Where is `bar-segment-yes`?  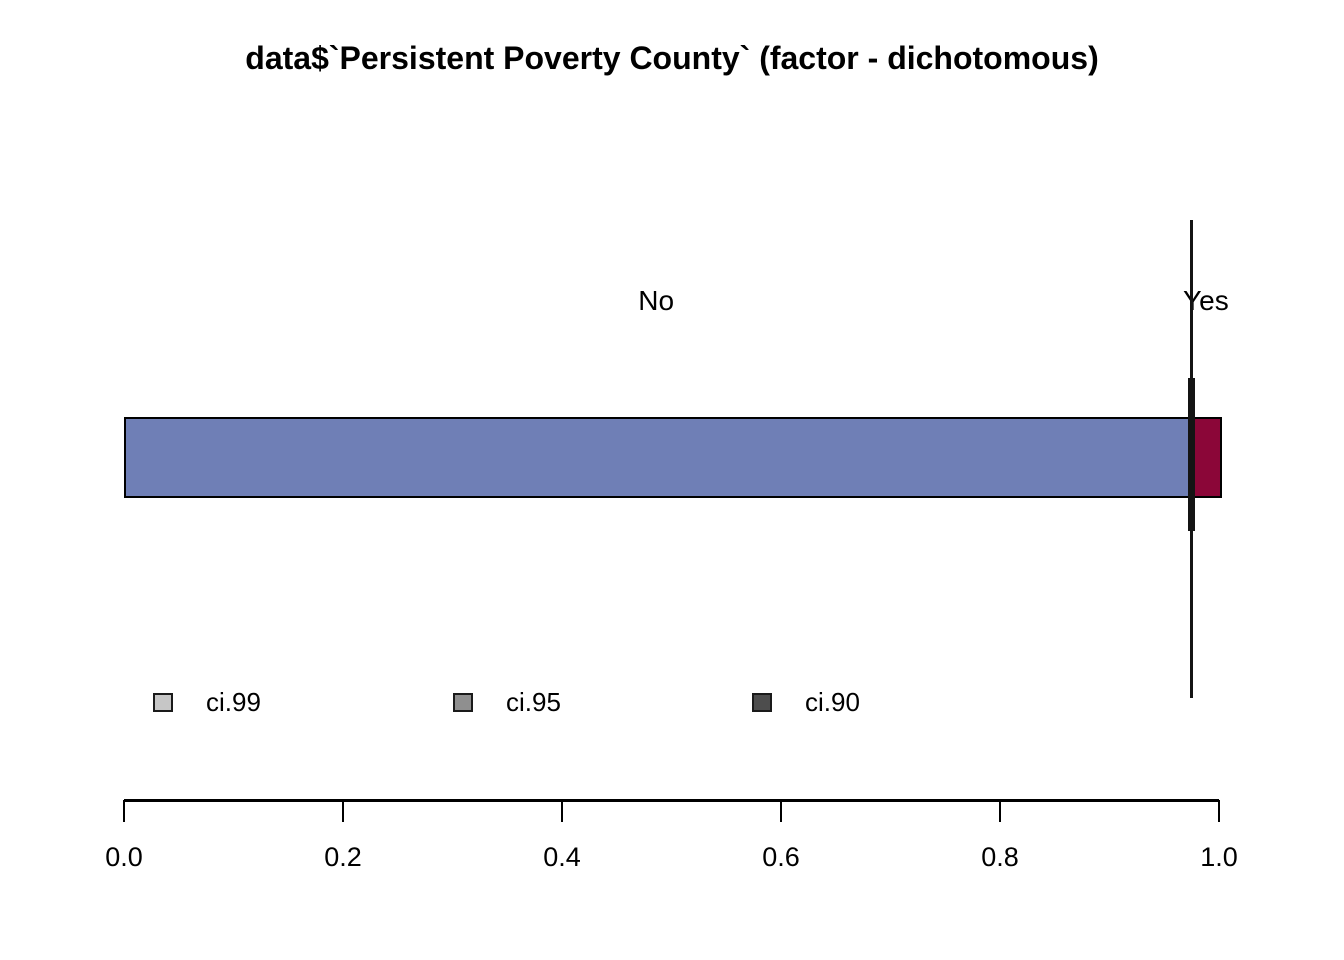 bar-segment-yes is located at coordinates (1206, 457).